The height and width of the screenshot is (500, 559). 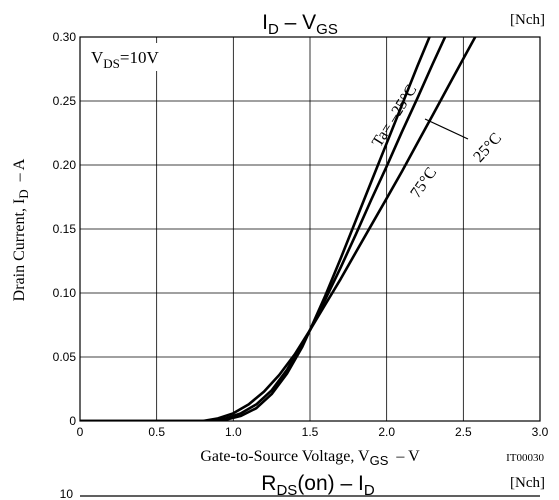 I want to click on y-tick-label: 0.15, so click(x=65, y=229).